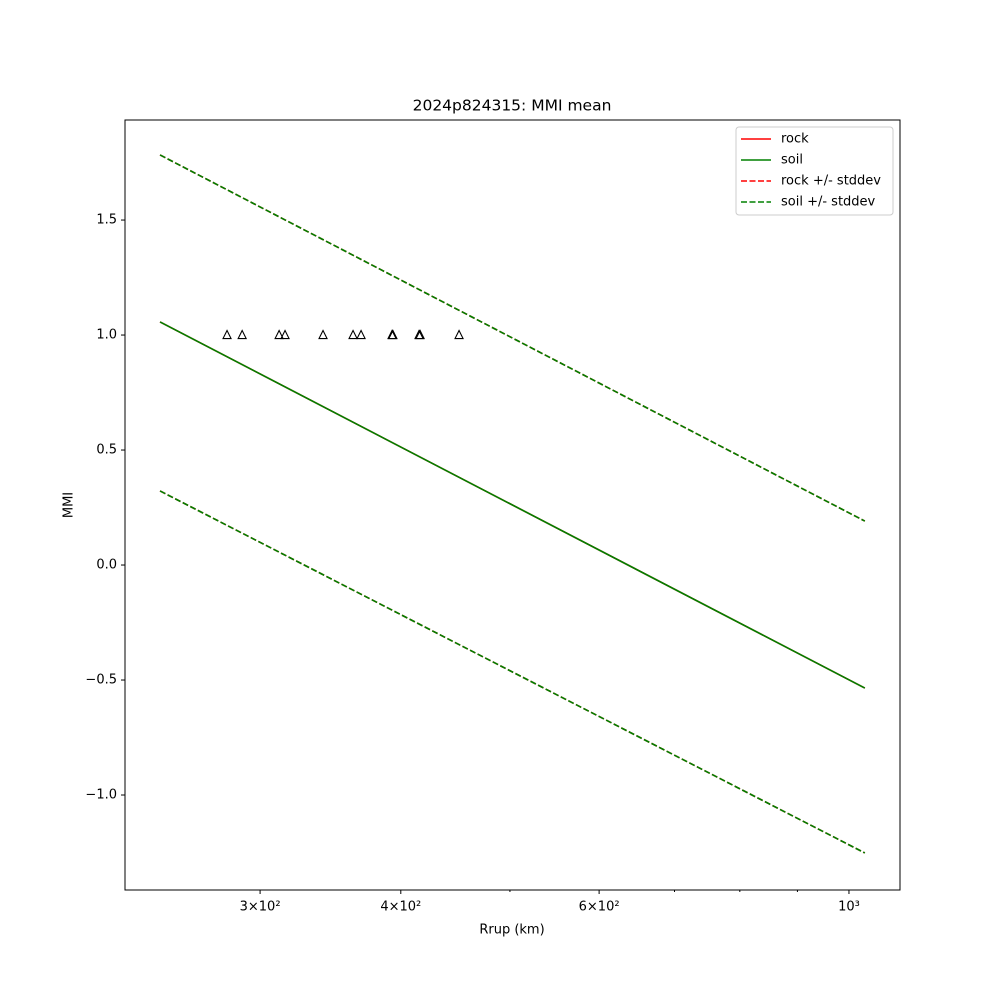 The image size is (1000, 1004). Describe the element at coordinates (849, 907) in the screenshot. I see `x-tick-label: 10³` at that location.